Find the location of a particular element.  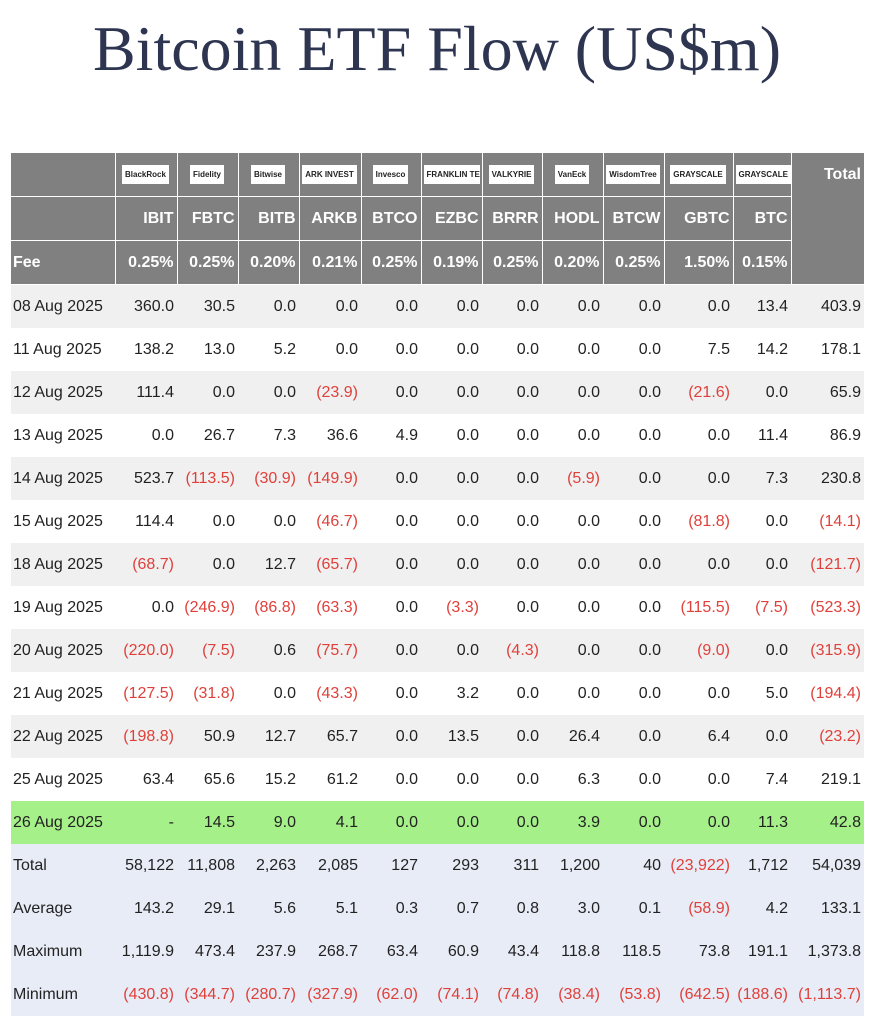

flow-value: 26.7 is located at coordinates (219, 435).